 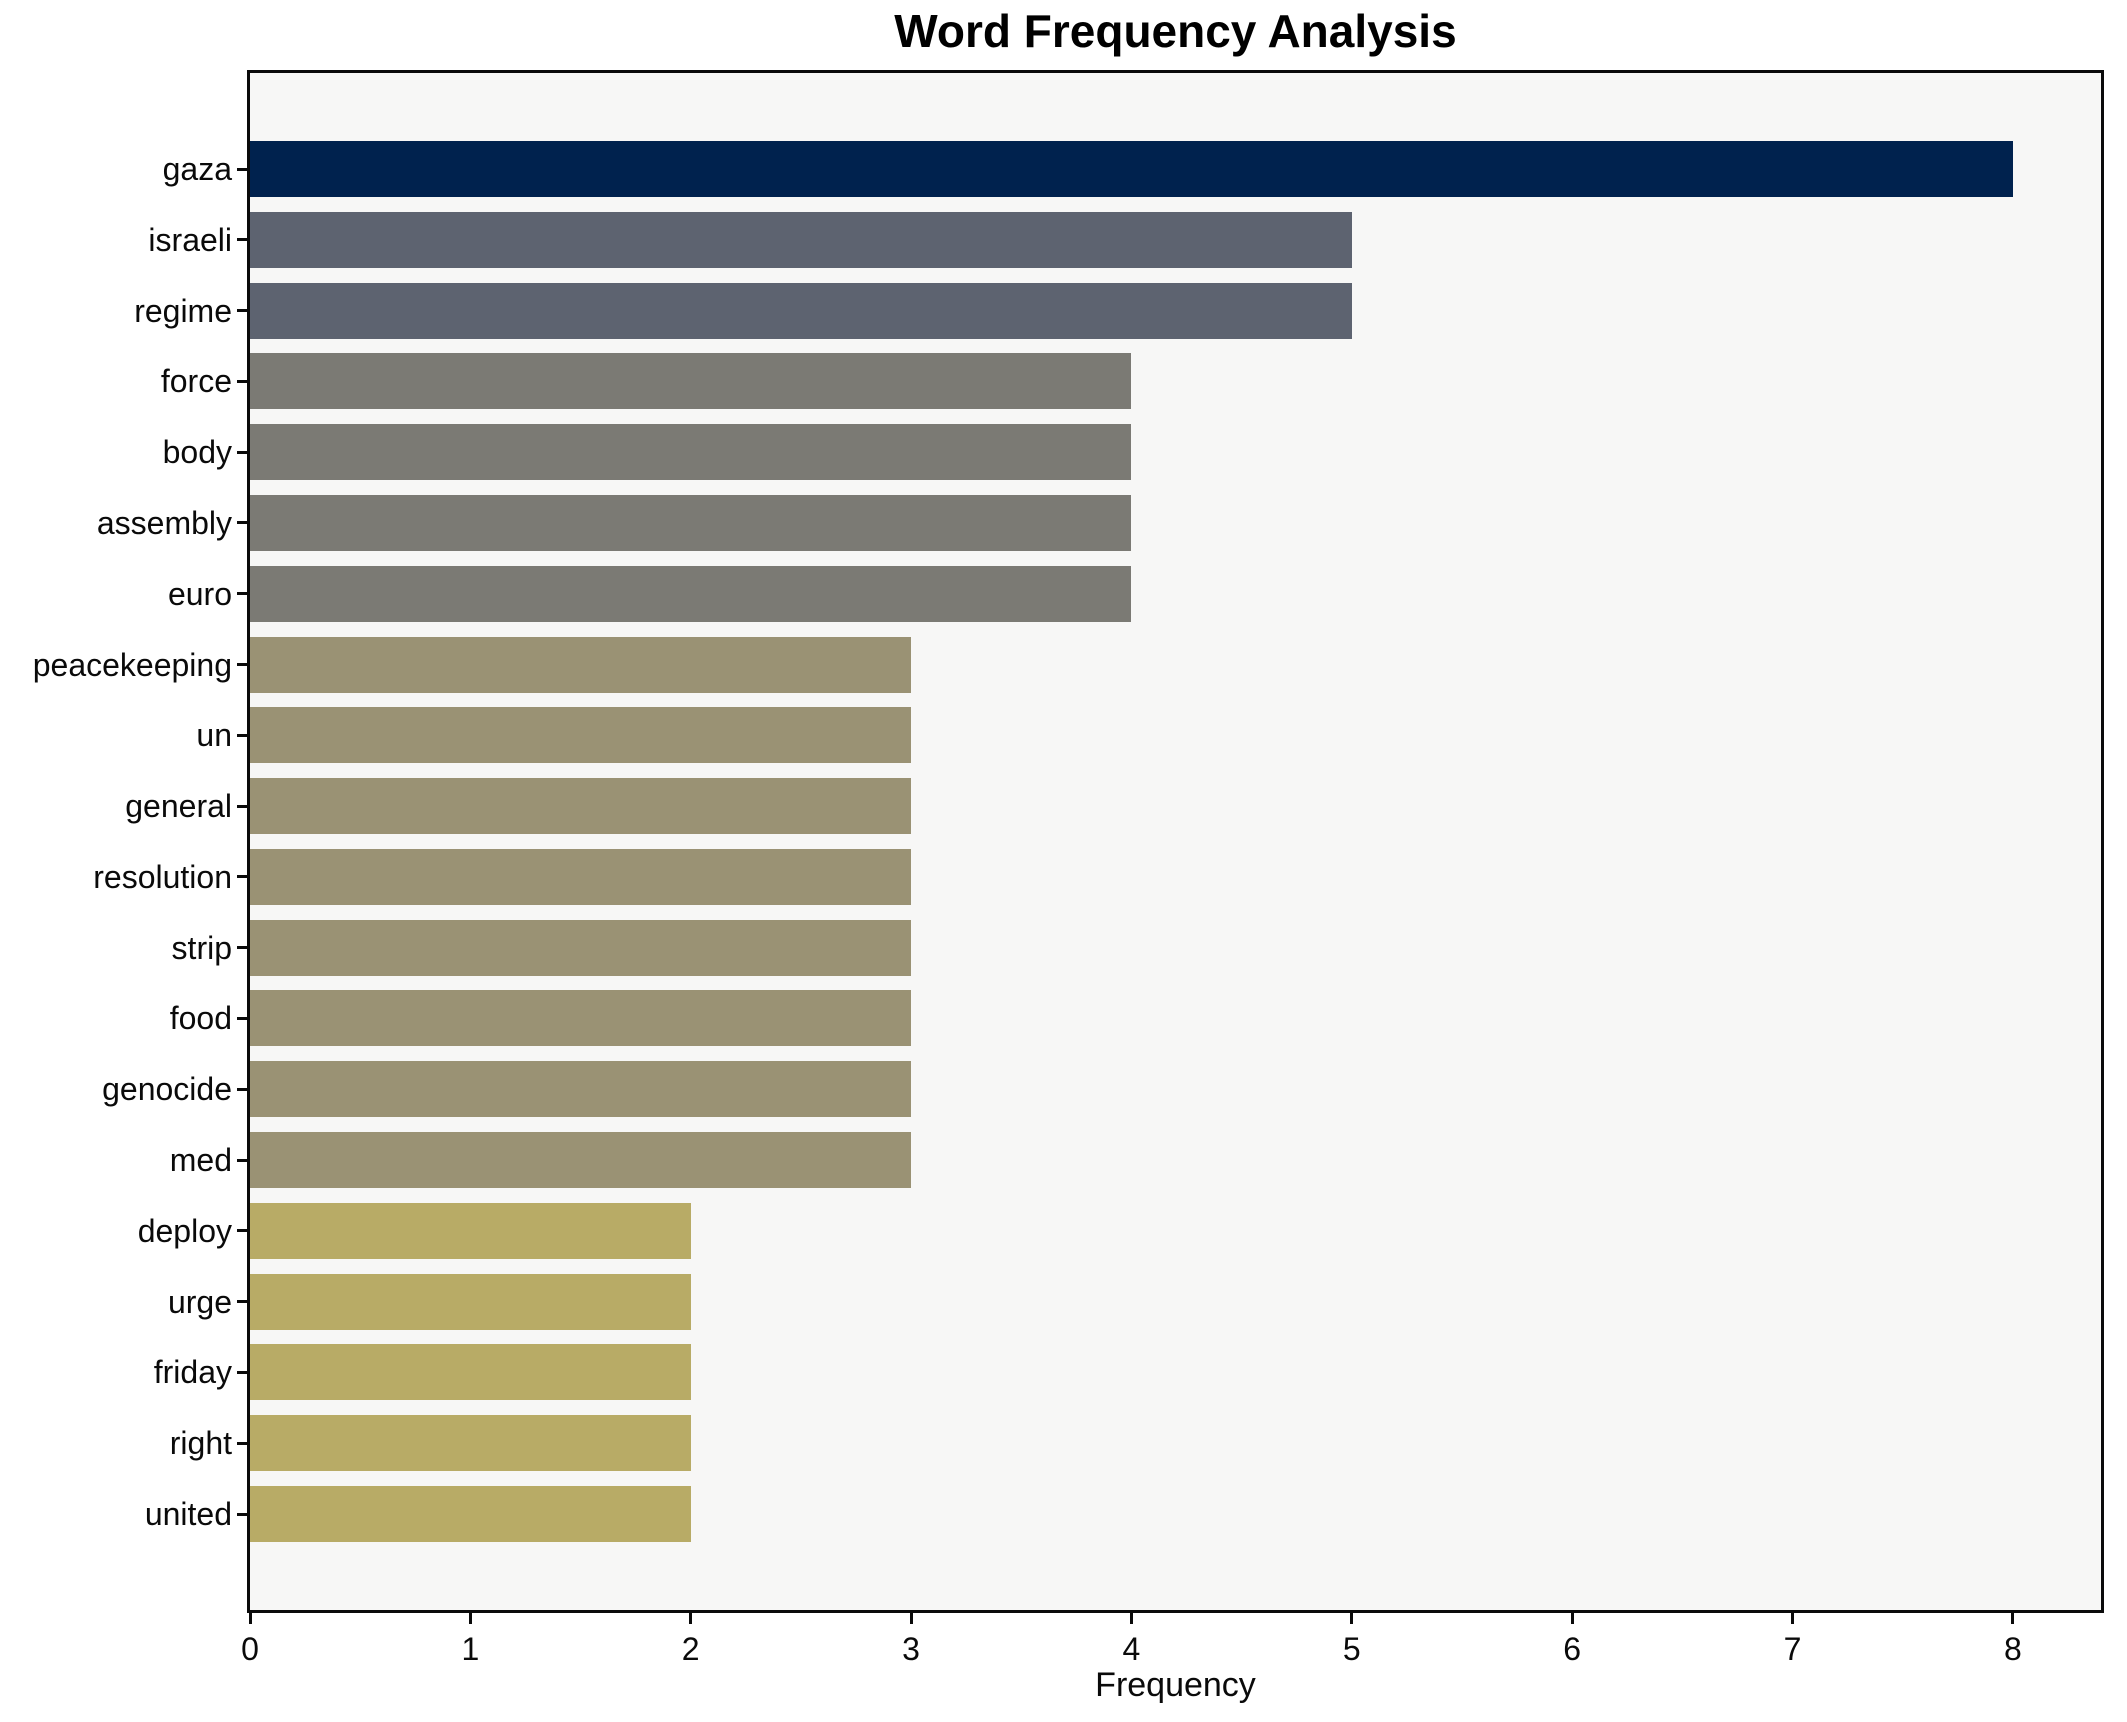 What do you see at coordinates (690, 1649) in the screenshot?
I see `x-tick-label: 2` at bounding box center [690, 1649].